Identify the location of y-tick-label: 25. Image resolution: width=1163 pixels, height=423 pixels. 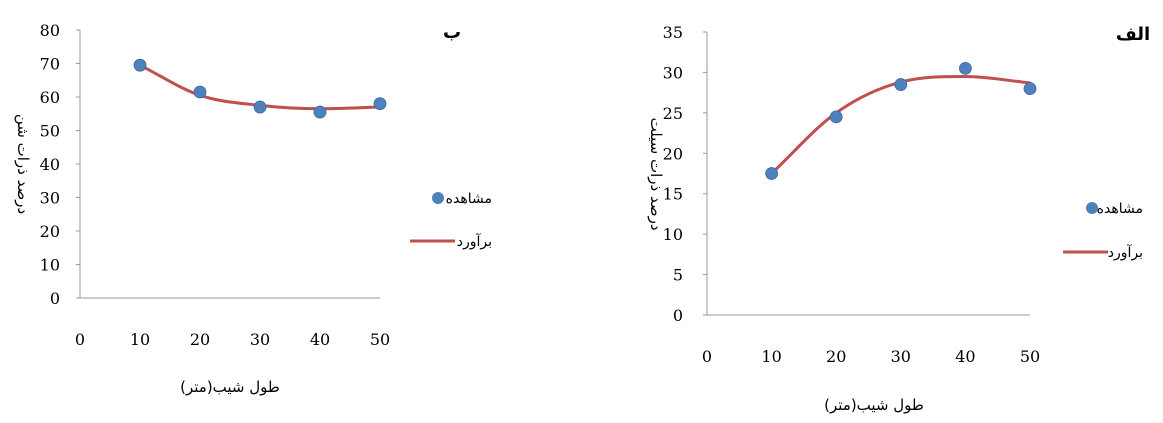
(673, 113).